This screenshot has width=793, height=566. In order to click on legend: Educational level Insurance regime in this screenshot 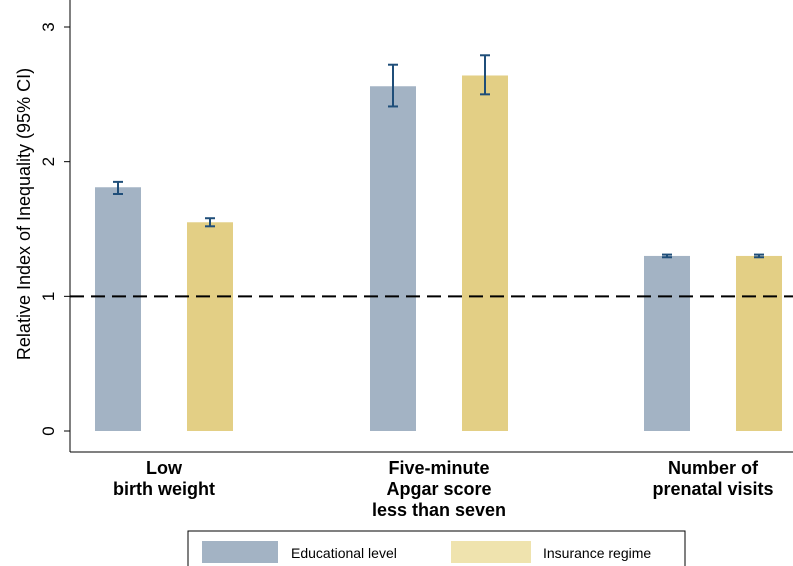, I will do `click(436, 548)`.